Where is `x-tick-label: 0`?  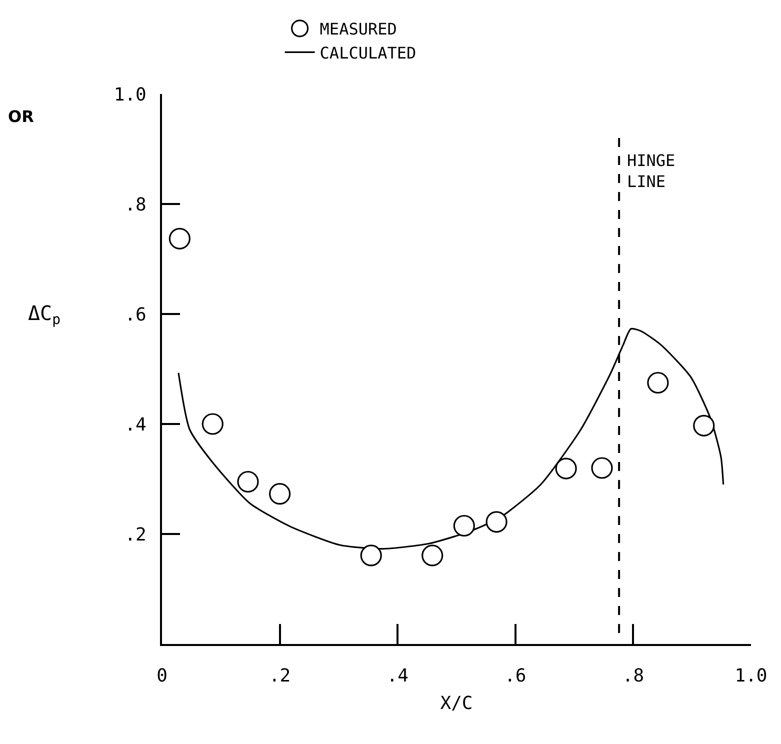
x-tick-label: 0 is located at coordinates (162, 676).